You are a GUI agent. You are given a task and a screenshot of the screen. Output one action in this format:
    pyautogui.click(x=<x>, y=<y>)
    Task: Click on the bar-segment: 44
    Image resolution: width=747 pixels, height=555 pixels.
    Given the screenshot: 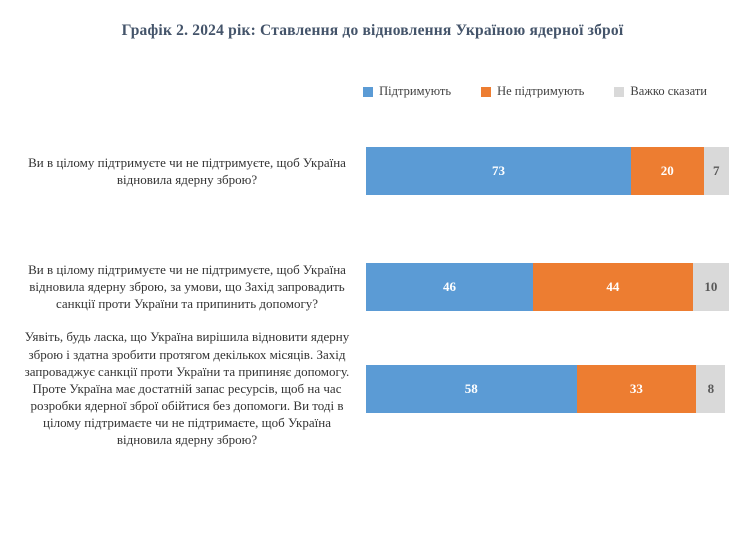 What is the action you would take?
    pyautogui.click(x=612, y=286)
    